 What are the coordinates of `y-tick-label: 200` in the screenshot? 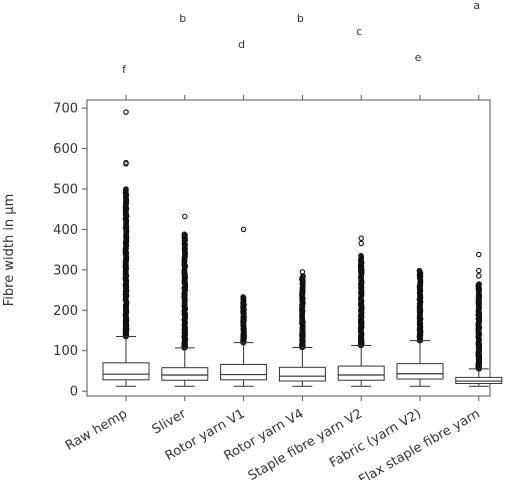 It's located at (65, 311).